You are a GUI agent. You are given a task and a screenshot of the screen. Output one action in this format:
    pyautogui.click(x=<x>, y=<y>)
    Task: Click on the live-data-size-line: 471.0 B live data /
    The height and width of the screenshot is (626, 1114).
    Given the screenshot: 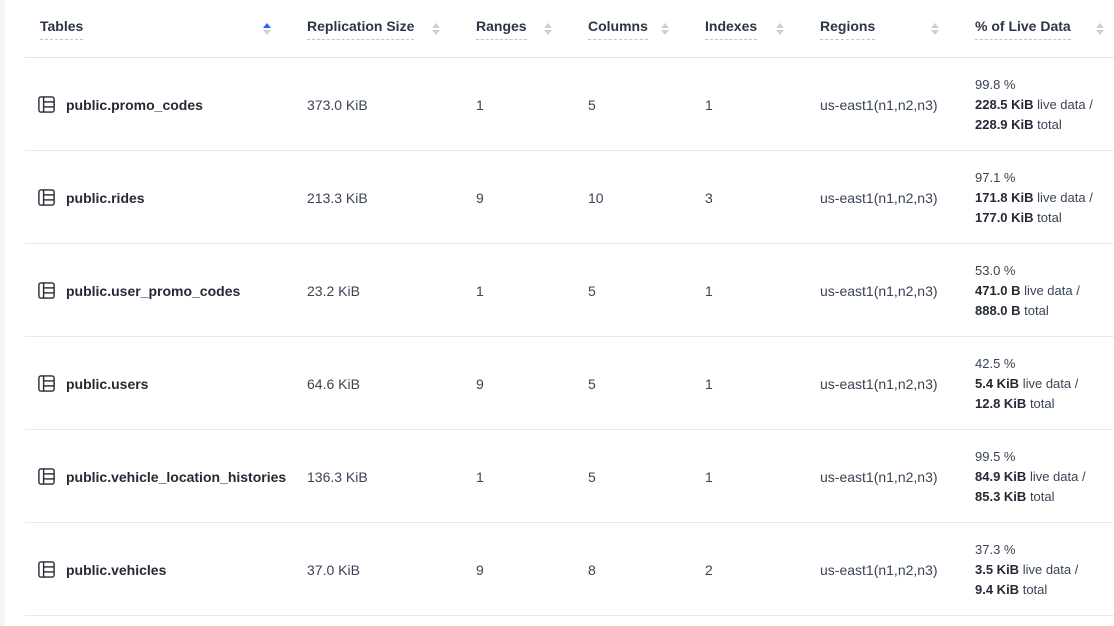 What is the action you would take?
    pyautogui.click(x=1027, y=290)
    